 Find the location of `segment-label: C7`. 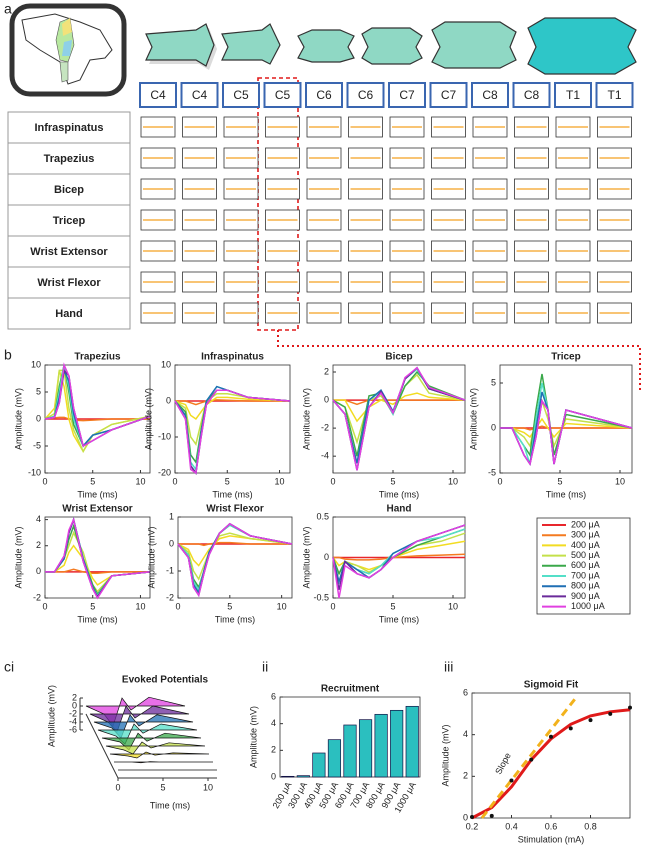

segment-label: C7 is located at coordinates (449, 95).